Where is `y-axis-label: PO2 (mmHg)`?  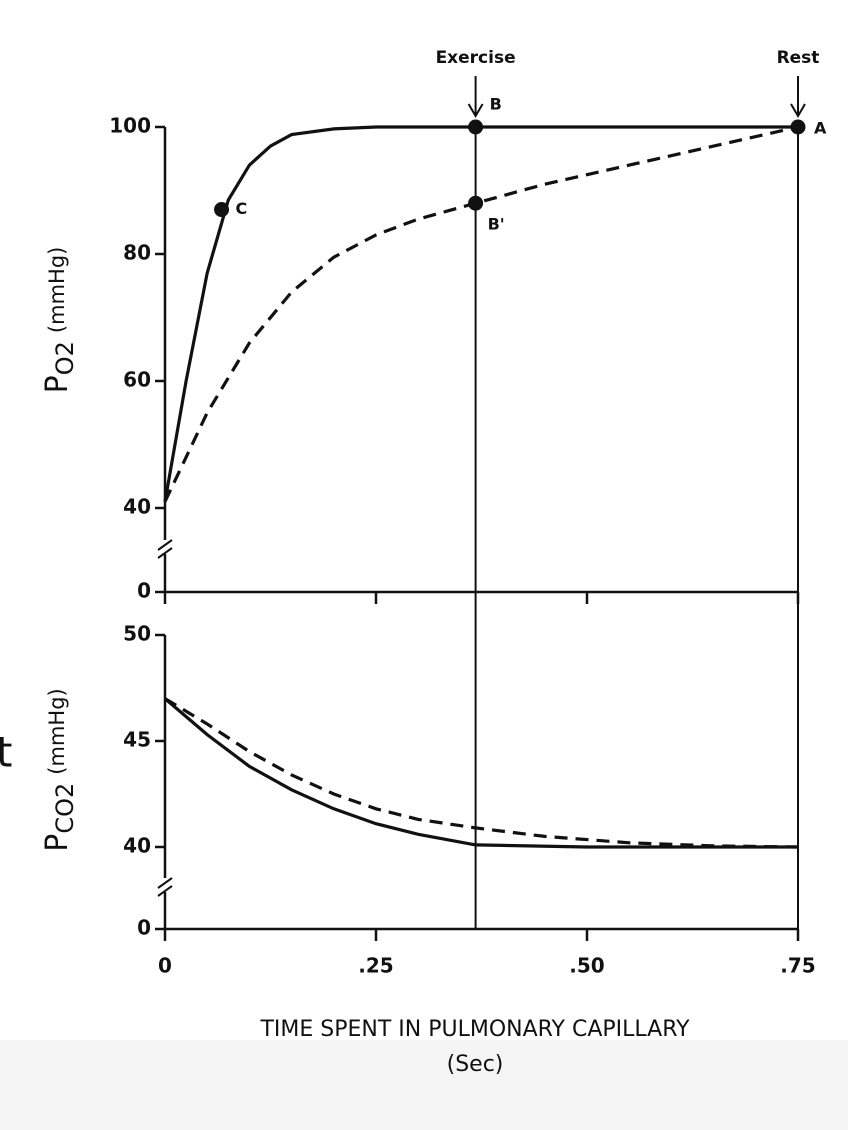
y-axis-label: PO2 (mmHg) is located at coordinates (60, 320).